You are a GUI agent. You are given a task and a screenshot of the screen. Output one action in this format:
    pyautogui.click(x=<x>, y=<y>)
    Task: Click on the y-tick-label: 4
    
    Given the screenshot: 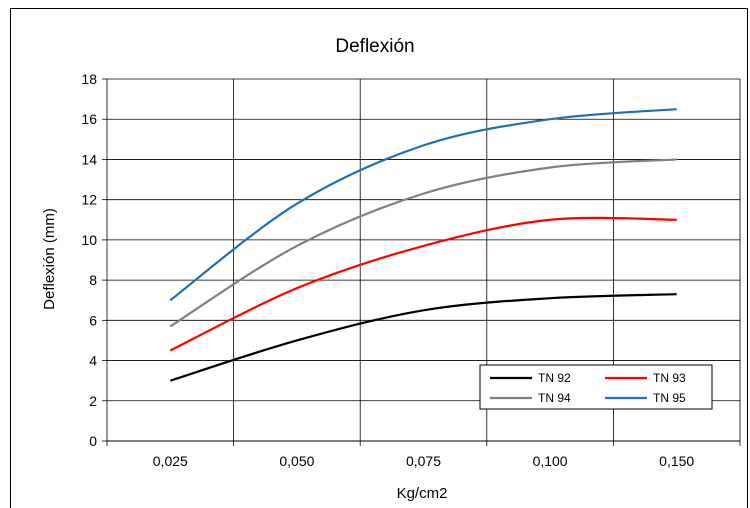 What is the action you would take?
    pyautogui.click(x=93, y=361)
    